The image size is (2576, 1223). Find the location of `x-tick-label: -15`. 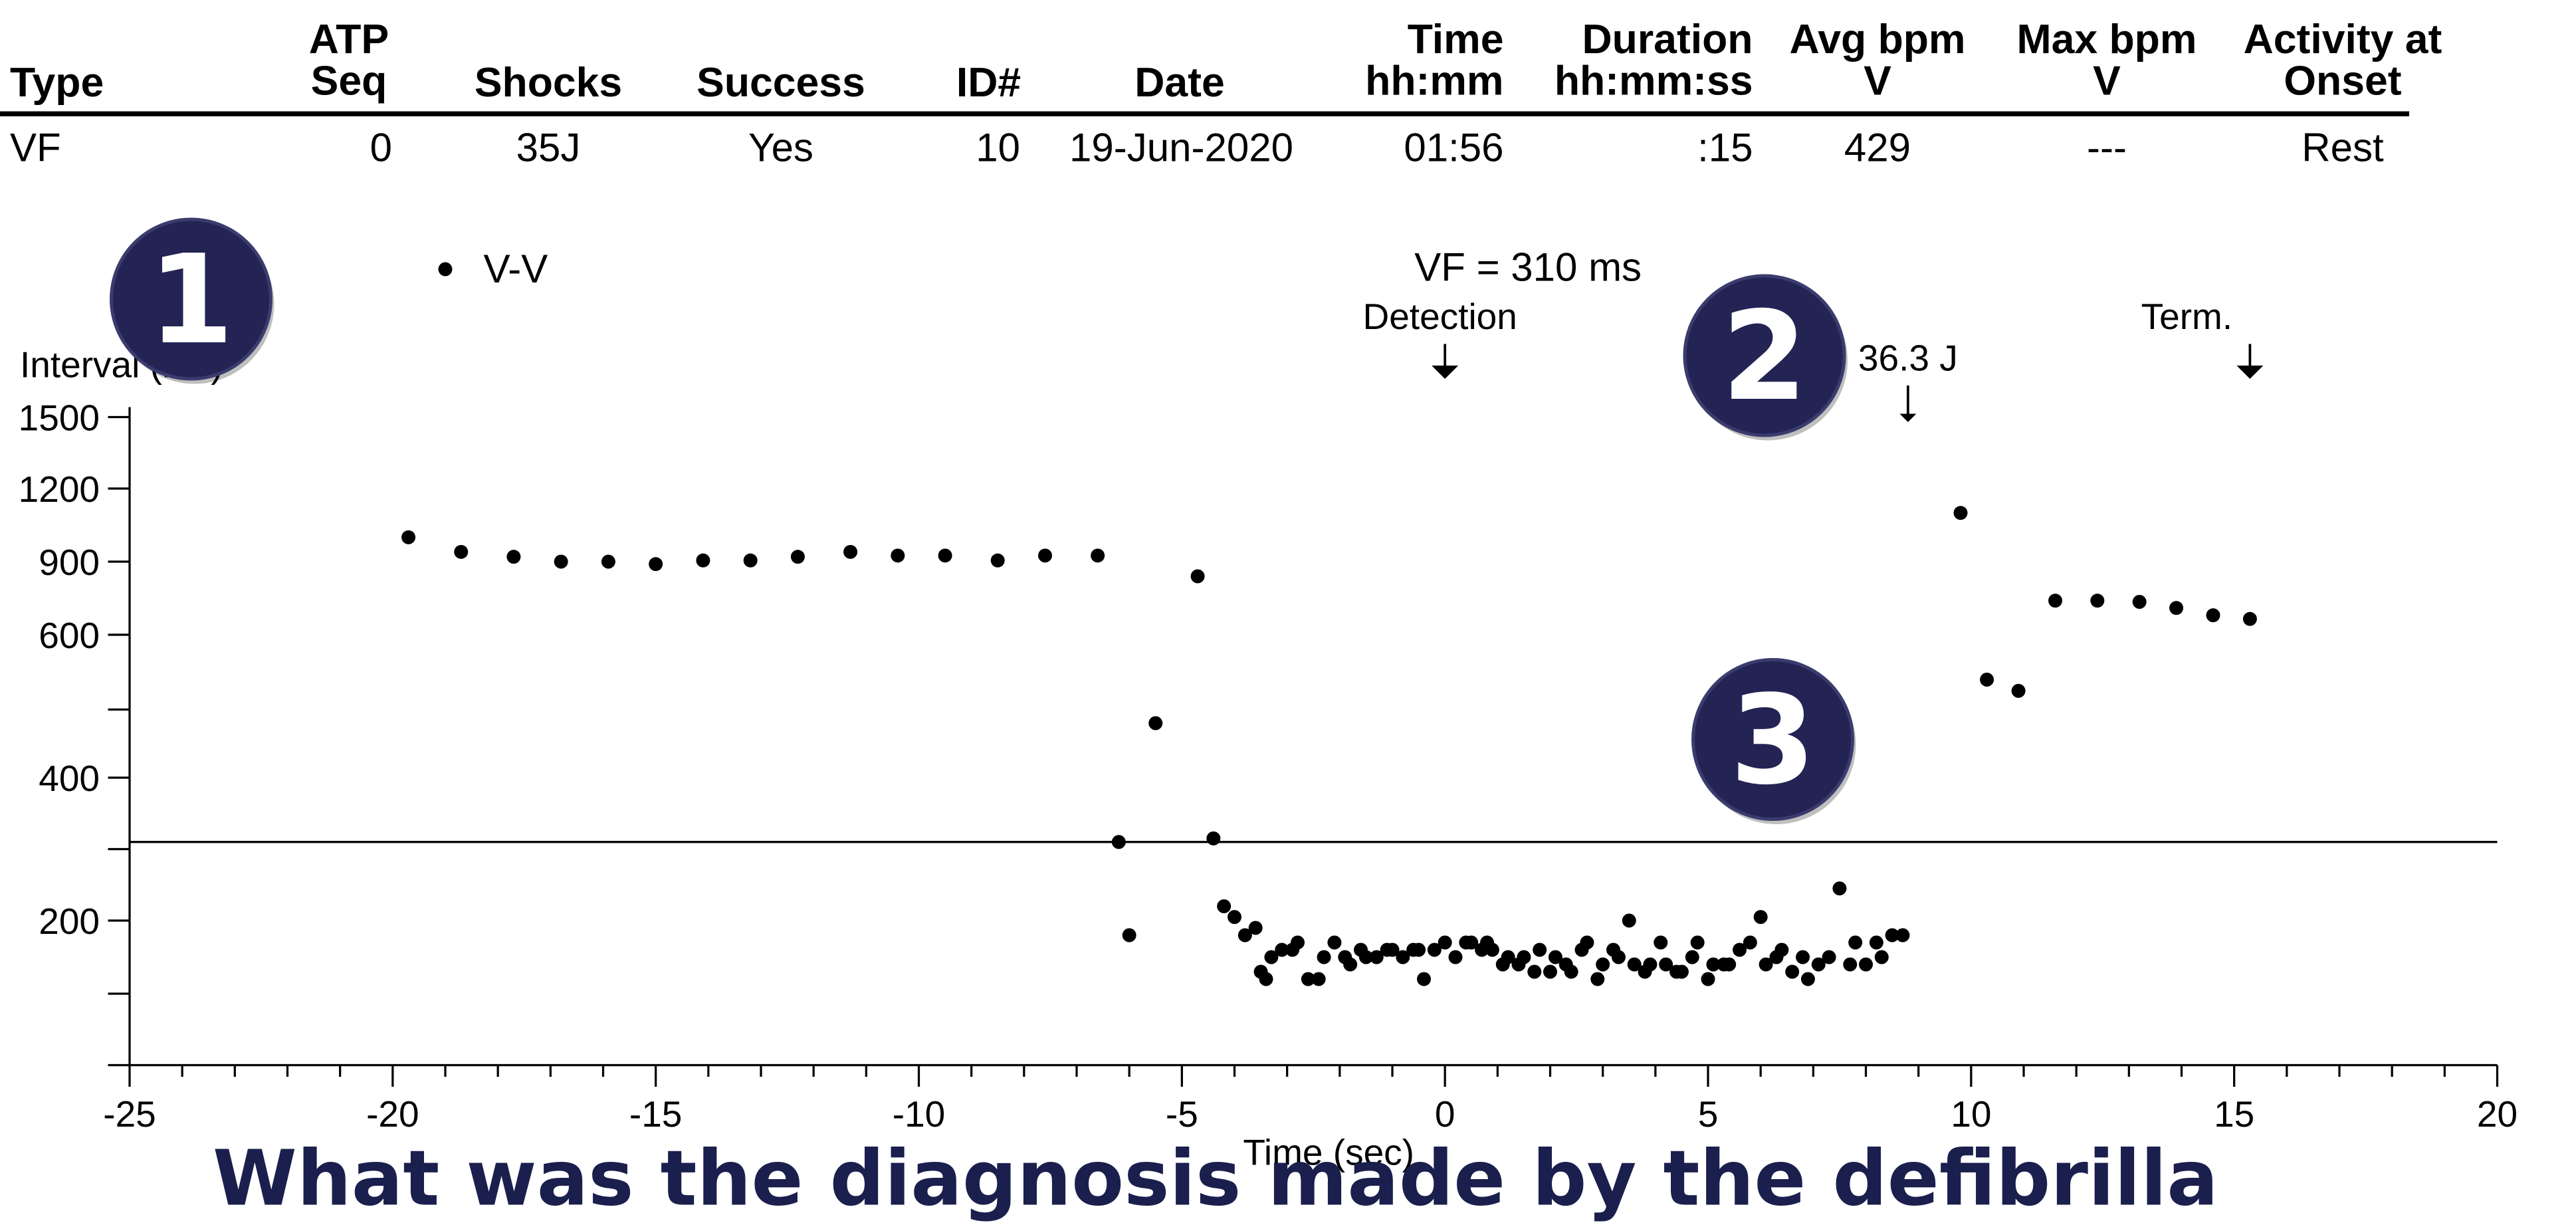

x-tick-label: -15 is located at coordinates (656, 1114).